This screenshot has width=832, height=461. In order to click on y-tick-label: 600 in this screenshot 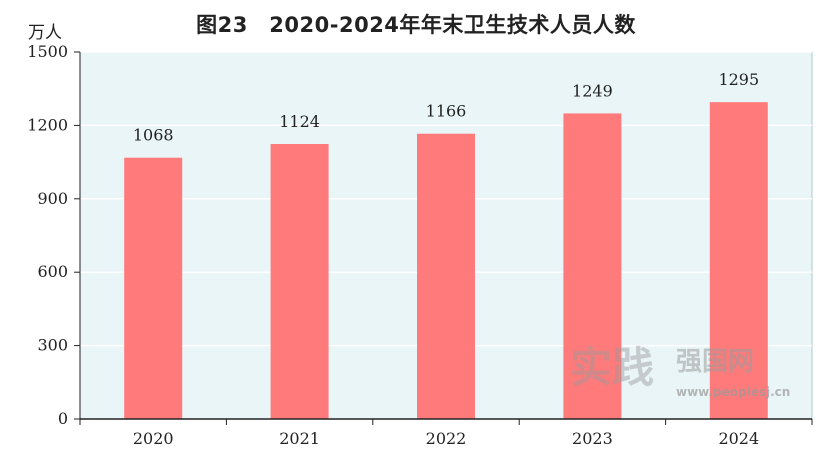, I will do `click(52, 271)`.